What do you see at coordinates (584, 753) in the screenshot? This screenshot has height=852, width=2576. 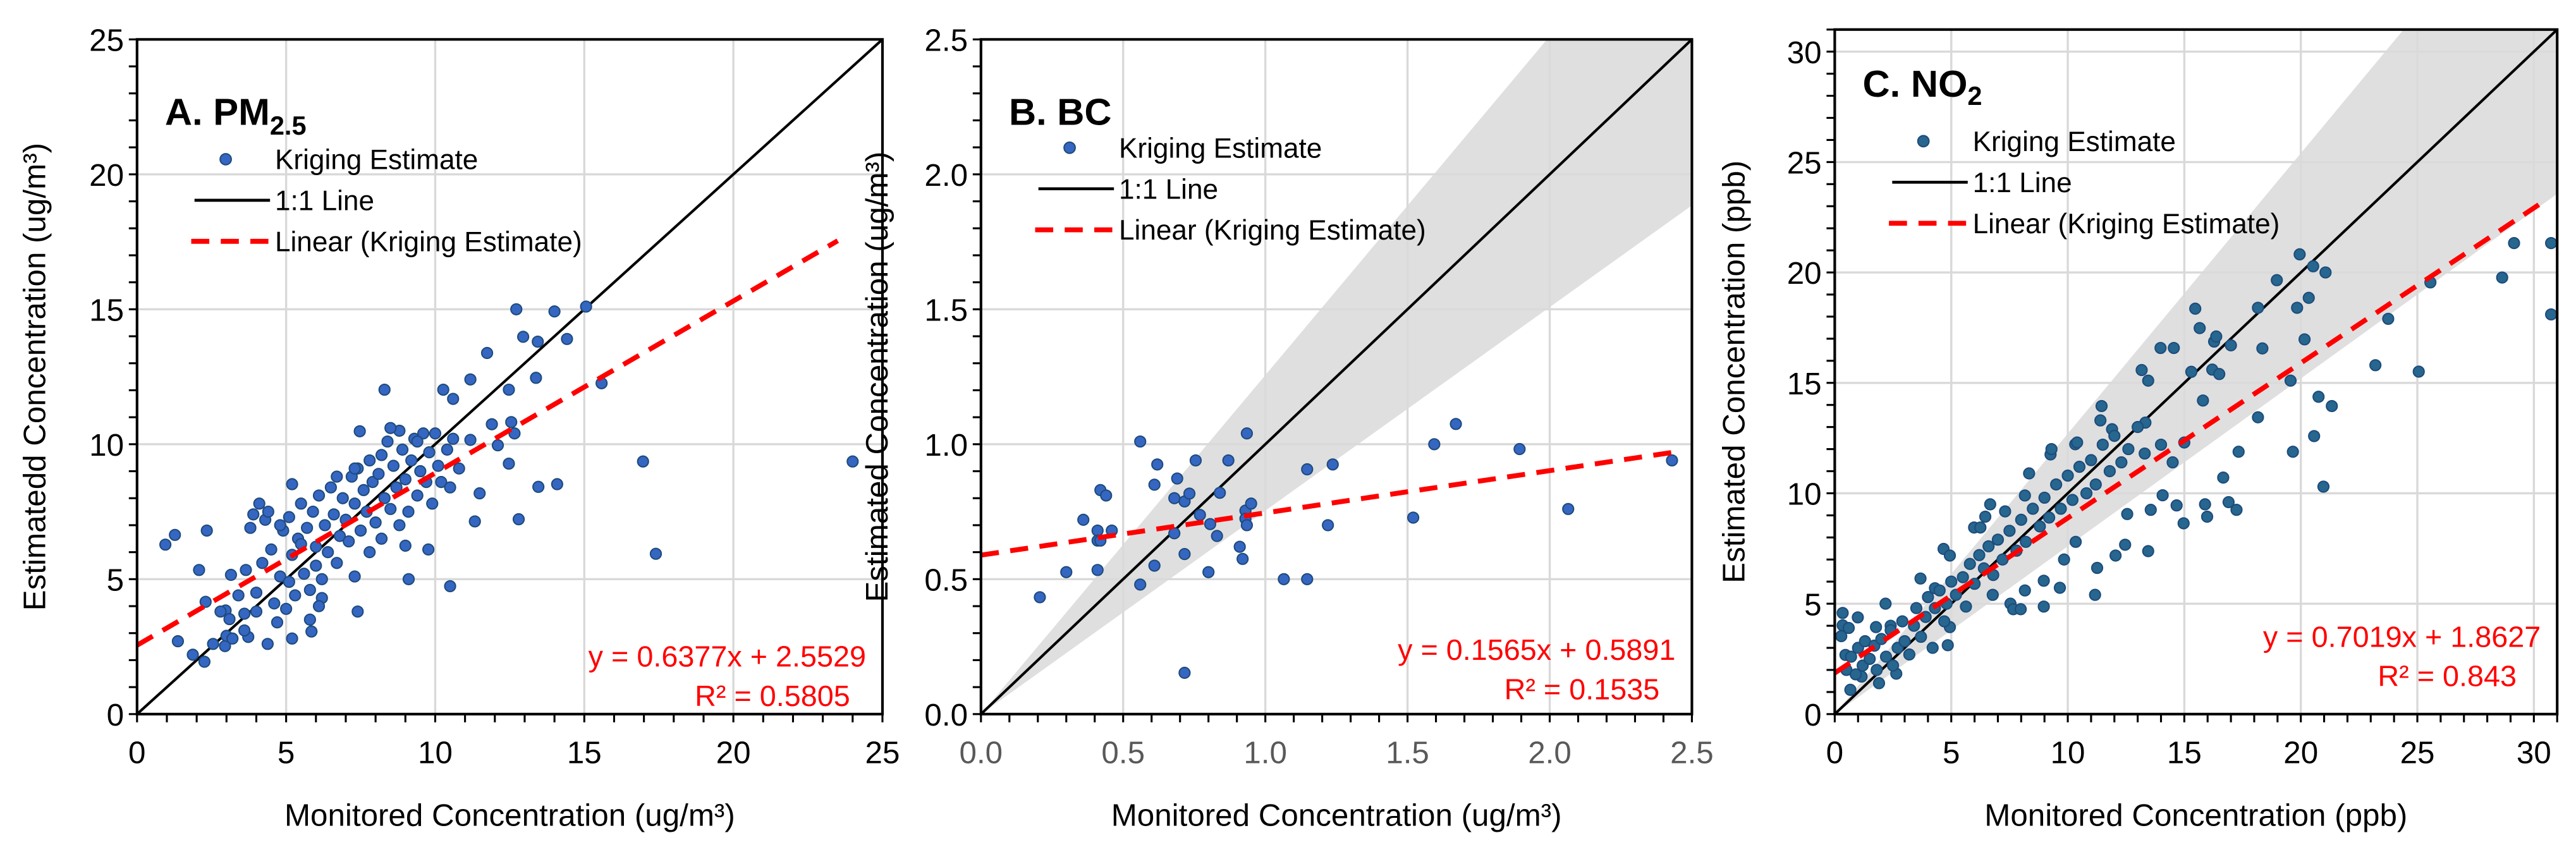 I see `x-tick-label: 15` at bounding box center [584, 753].